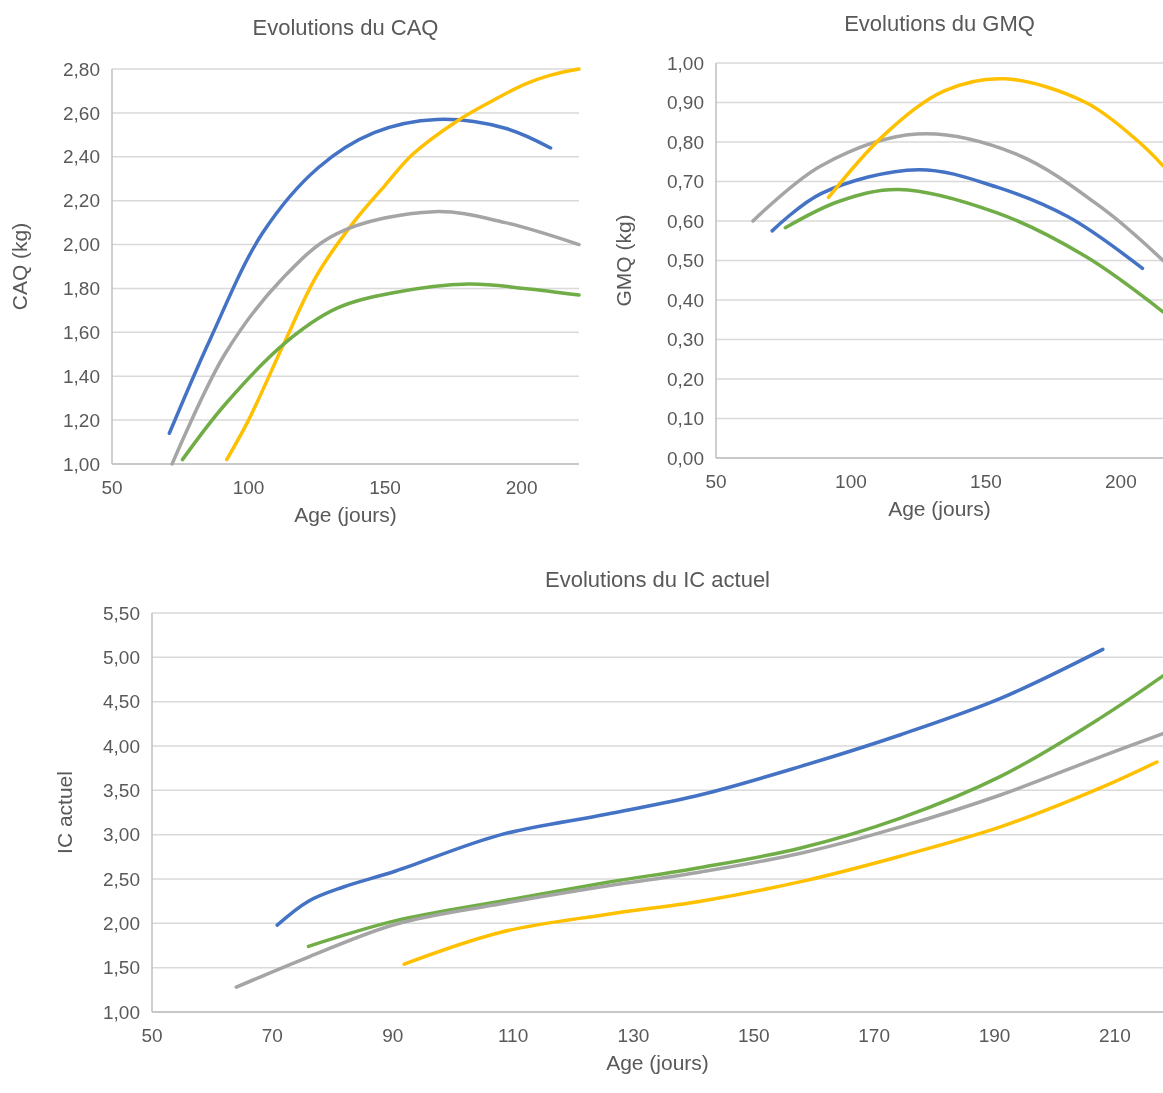 Image resolution: width=1163 pixels, height=1093 pixels. What do you see at coordinates (345, 27) in the screenshot?
I see `chart-title: Evolutions du CAQ` at bounding box center [345, 27].